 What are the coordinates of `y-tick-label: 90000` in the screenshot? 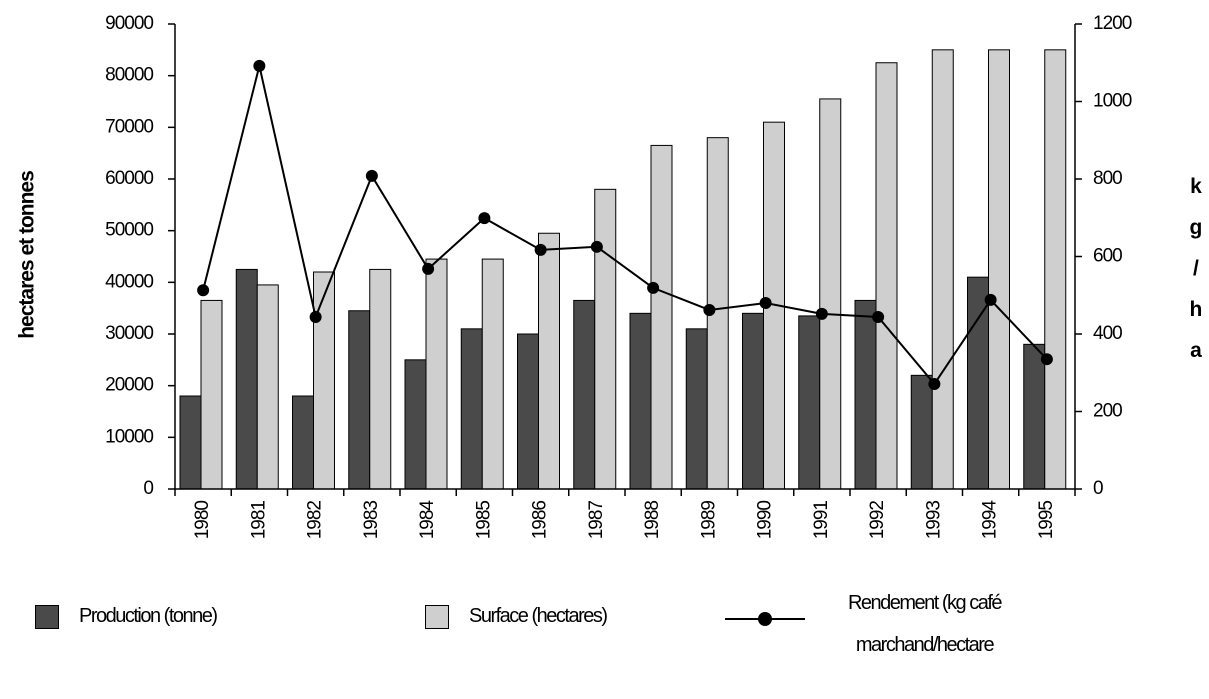 It's located at (129, 23).